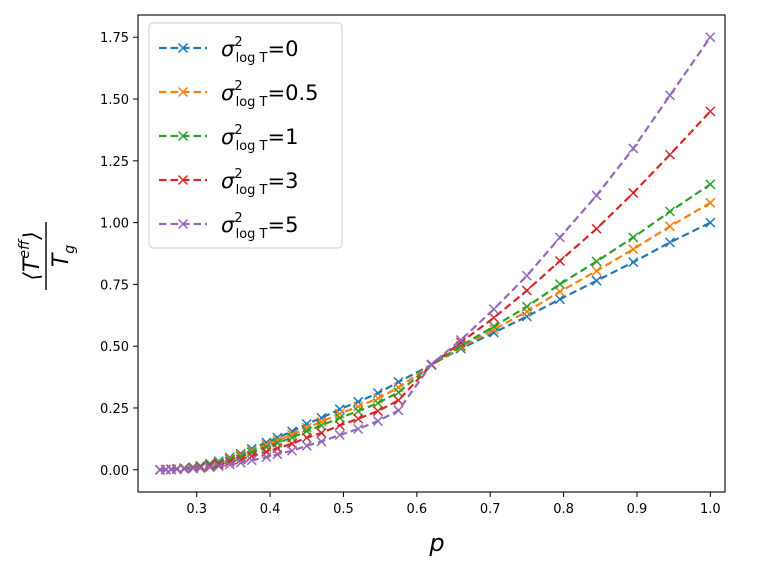  What do you see at coordinates (47, 256) in the screenshot?
I see `y-axis-title: ⟨Teff⟩ Tg` at bounding box center [47, 256].